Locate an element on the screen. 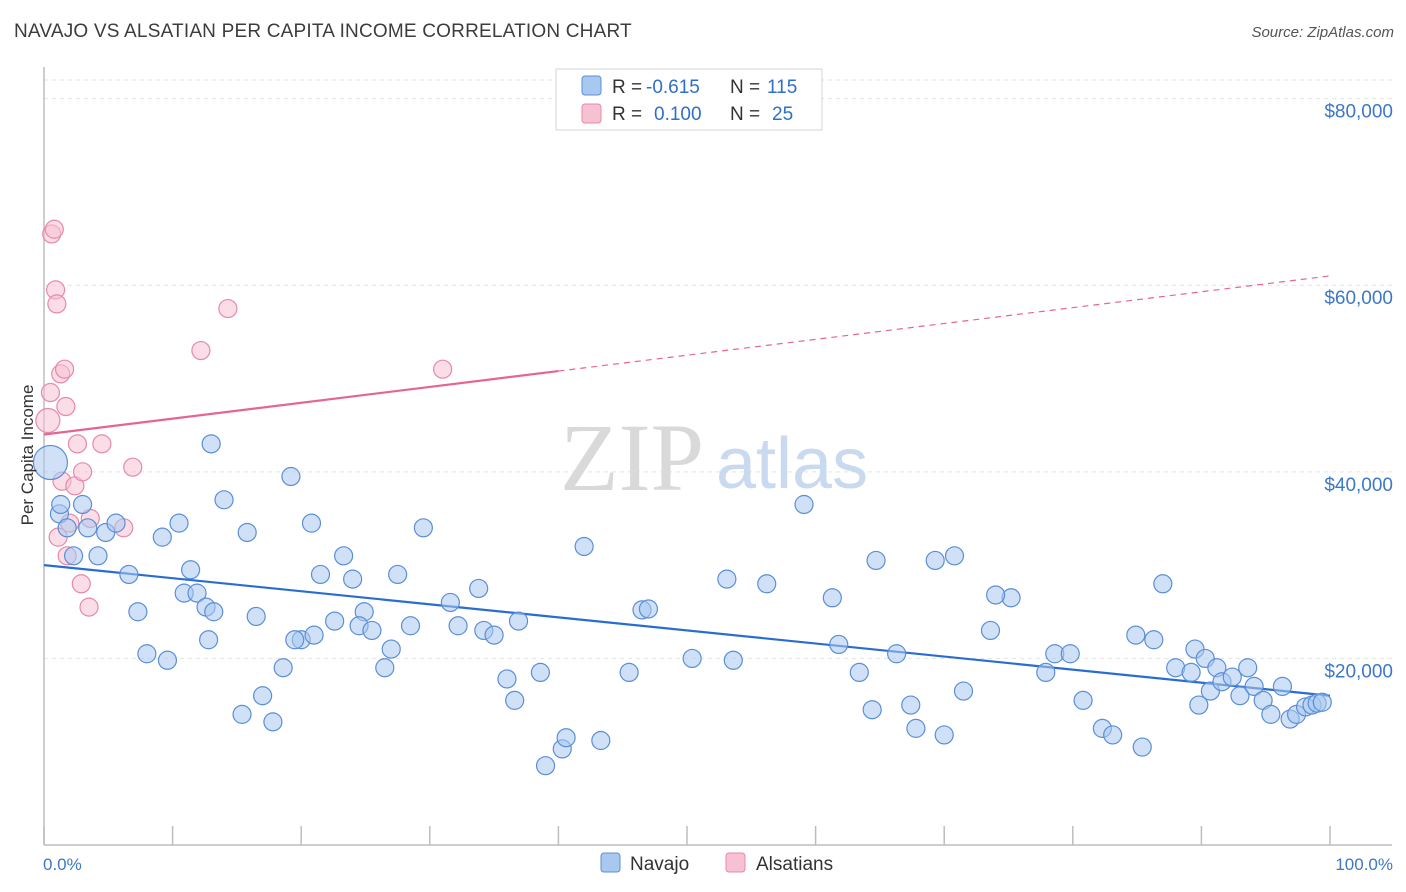 The width and height of the screenshot is (1406, 892). navajo-r-label: R = is located at coordinates (627, 87).